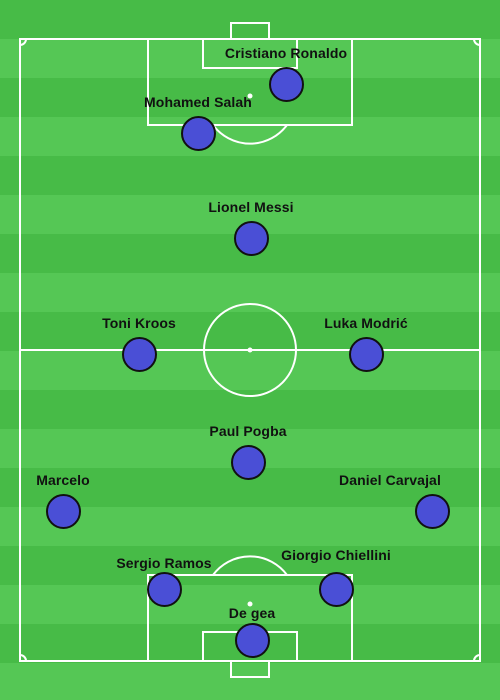 This screenshot has width=500, height=700. What do you see at coordinates (336, 555) in the screenshot?
I see `player-name: Giorgio Chiellini` at bounding box center [336, 555].